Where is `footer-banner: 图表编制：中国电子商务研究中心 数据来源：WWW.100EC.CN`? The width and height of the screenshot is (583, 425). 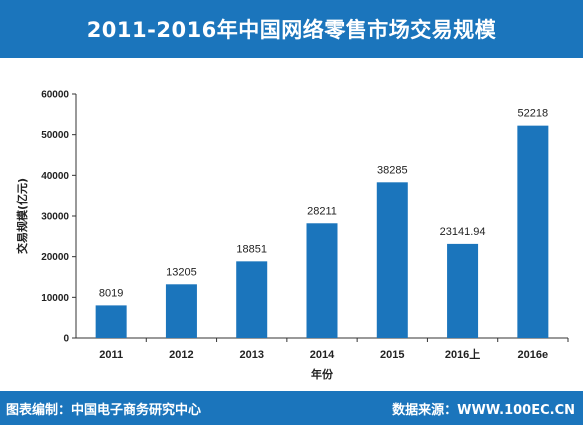 footer-banner: 图表编制：中国电子商务研究中心 数据来源：WWW.100EC.CN is located at coordinates (291, 408).